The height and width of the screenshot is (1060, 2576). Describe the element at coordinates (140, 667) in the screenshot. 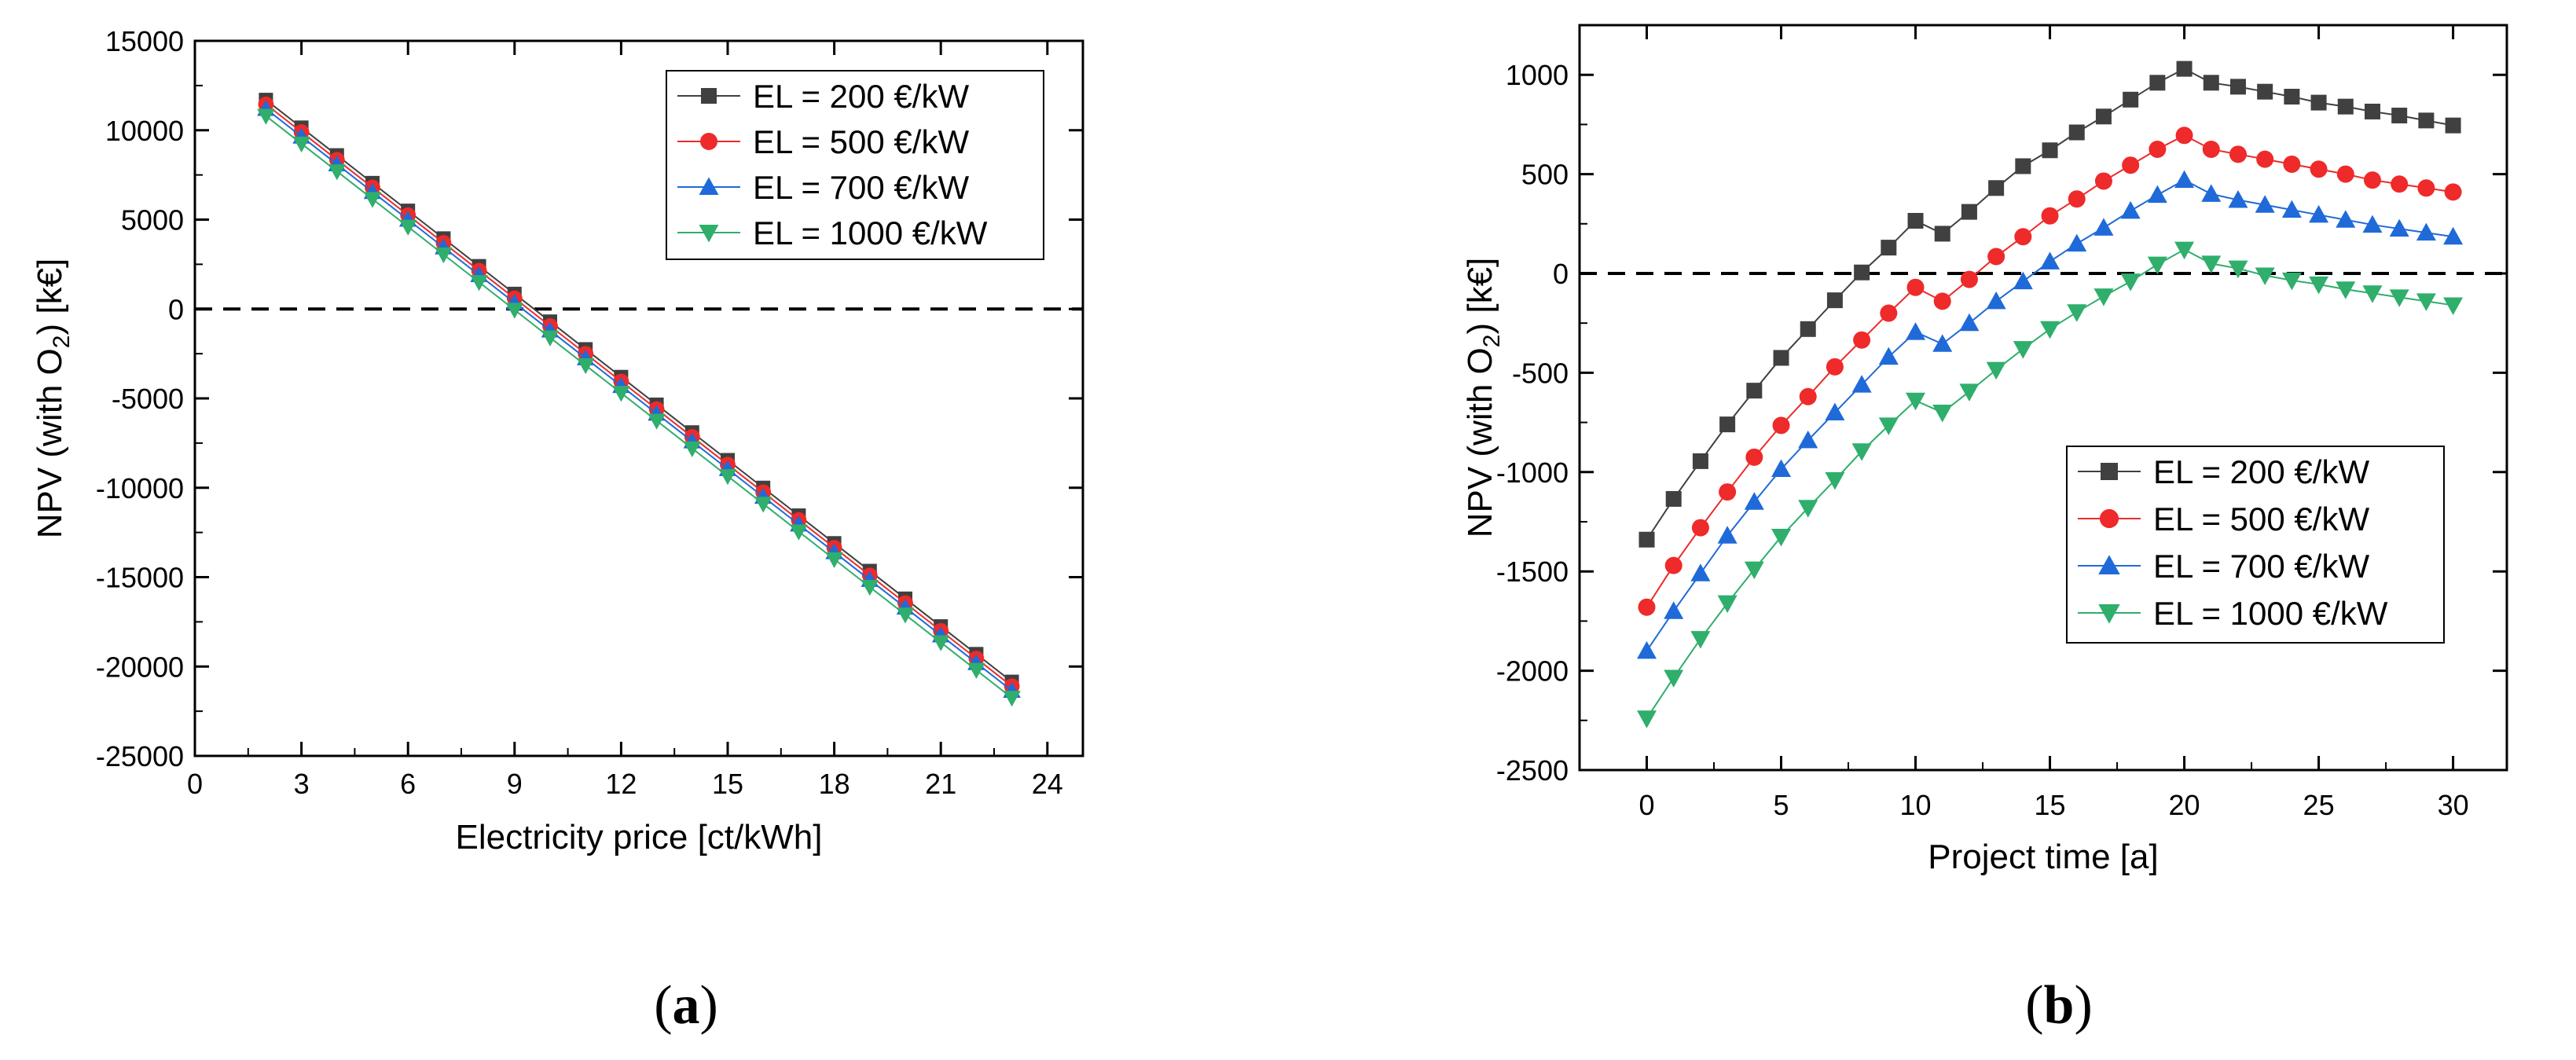

I see `chart-a-ytick-label: -20000` at that location.